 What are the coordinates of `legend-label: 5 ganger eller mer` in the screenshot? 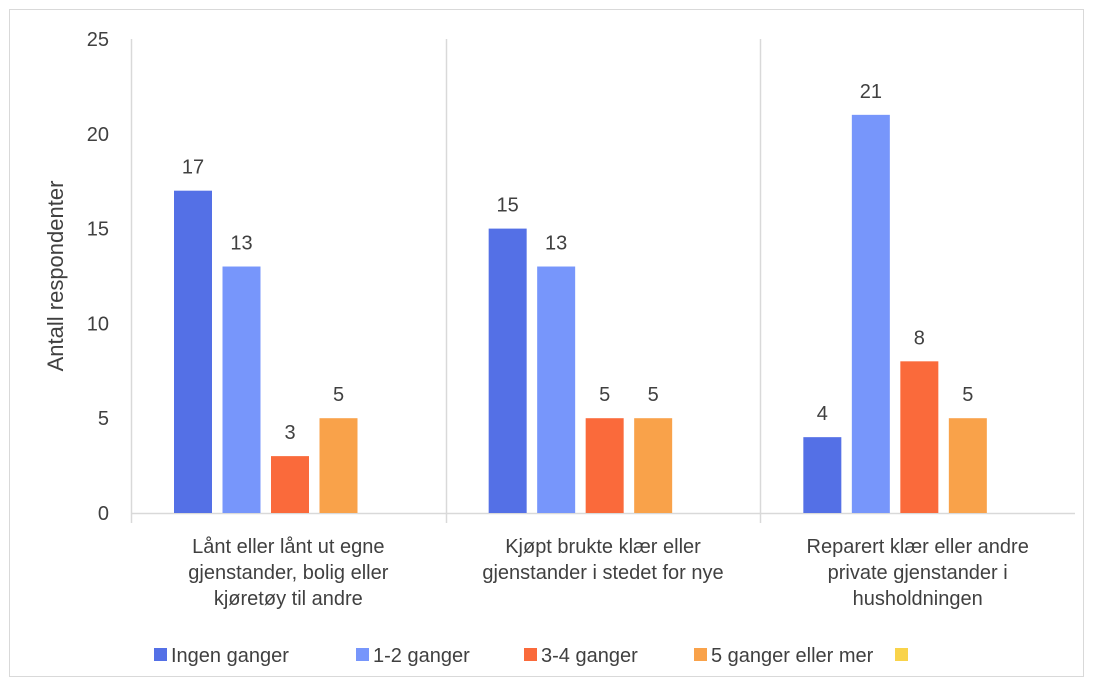 It's located at (792, 656).